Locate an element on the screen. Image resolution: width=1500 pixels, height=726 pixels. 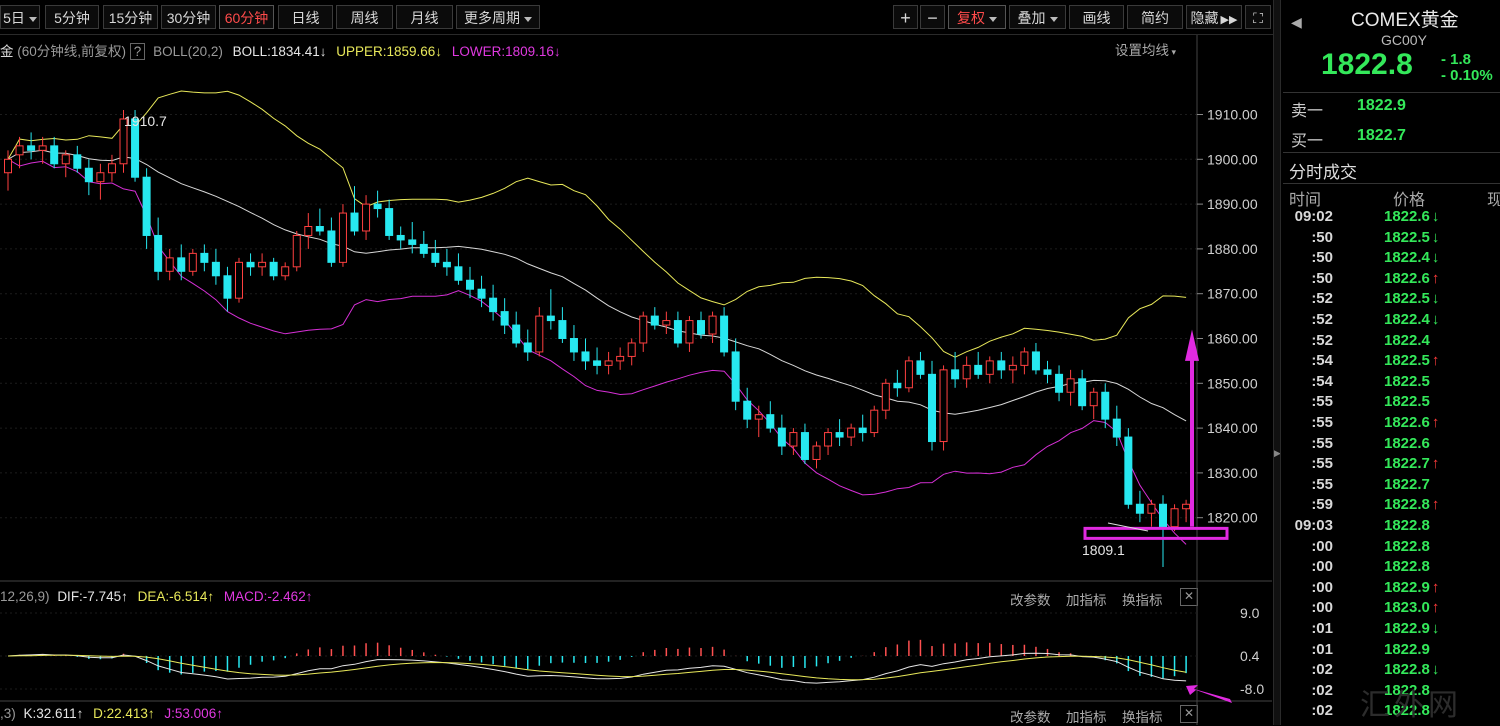
dea-value: DEA:-6.514 is located at coordinates (172, 596).